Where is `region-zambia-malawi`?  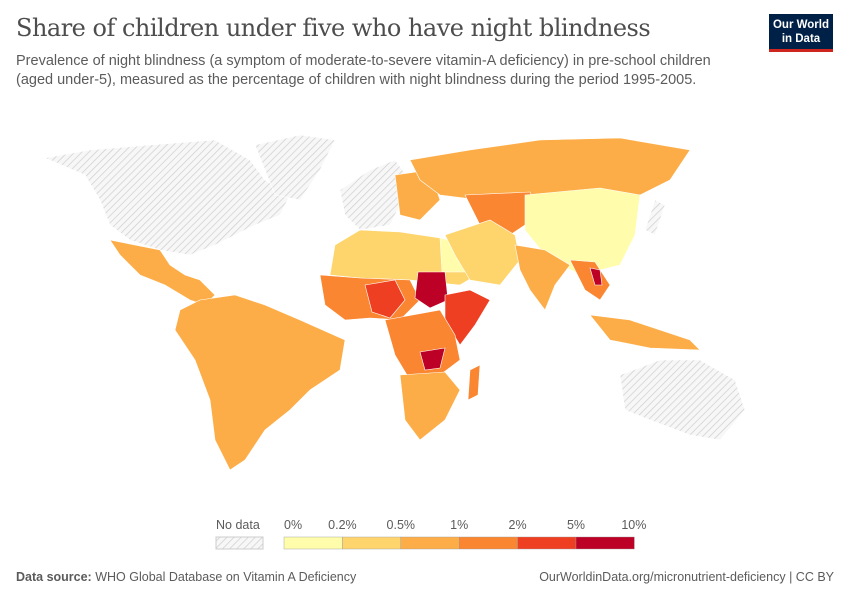
region-zambia-malawi is located at coordinates (432, 359).